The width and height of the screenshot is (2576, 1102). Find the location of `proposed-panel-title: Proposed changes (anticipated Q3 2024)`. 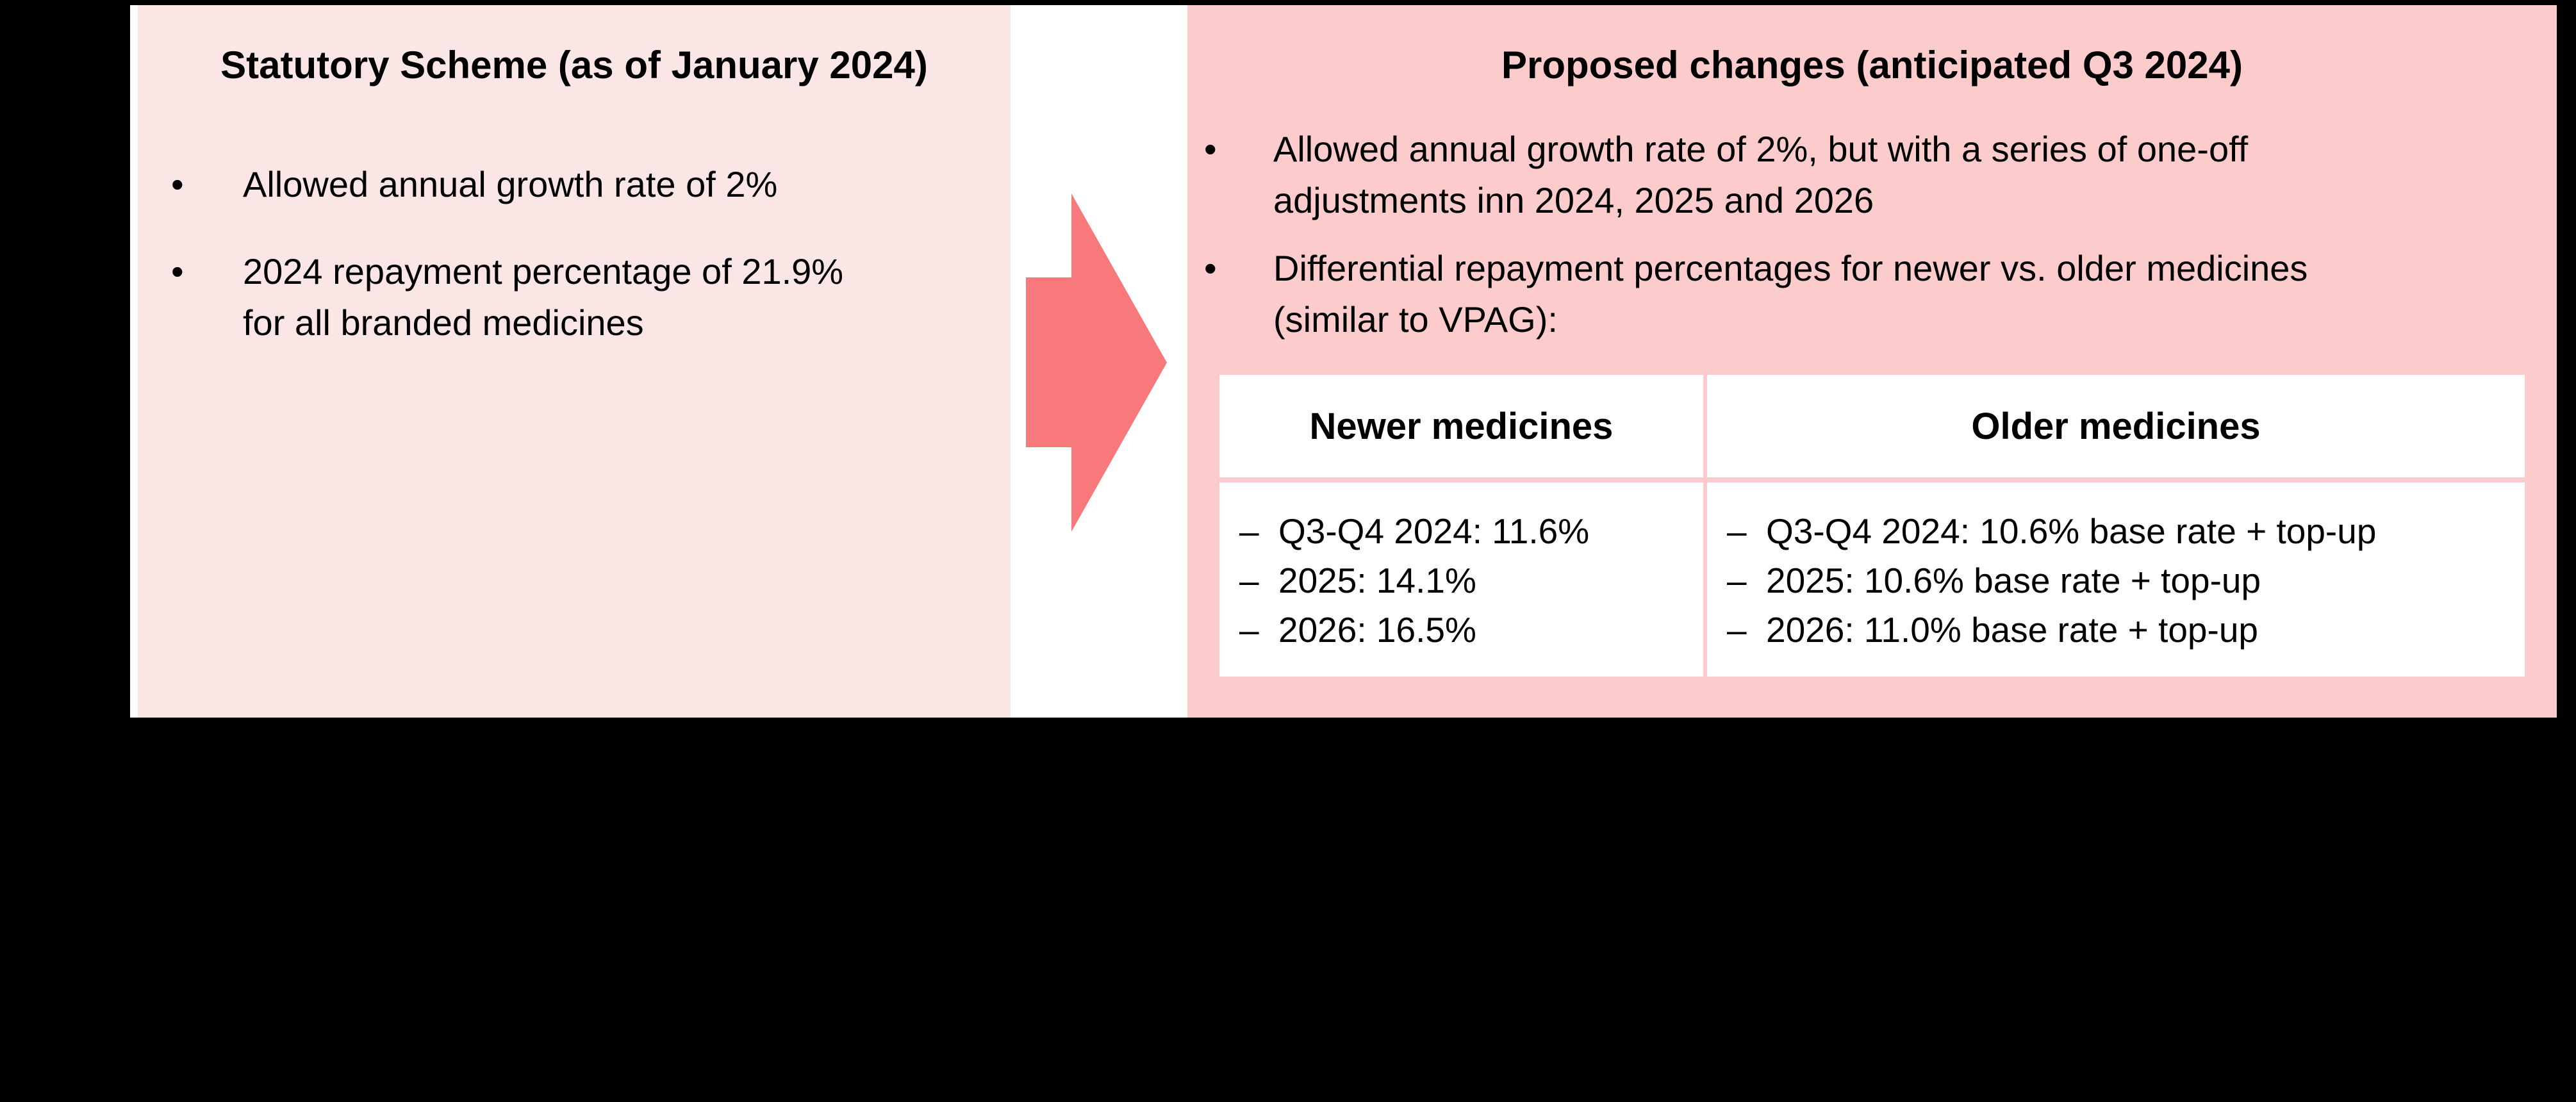

proposed-panel-title: Proposed changes (anticipated Q3 2024) is located at coordinates (1872, 65).